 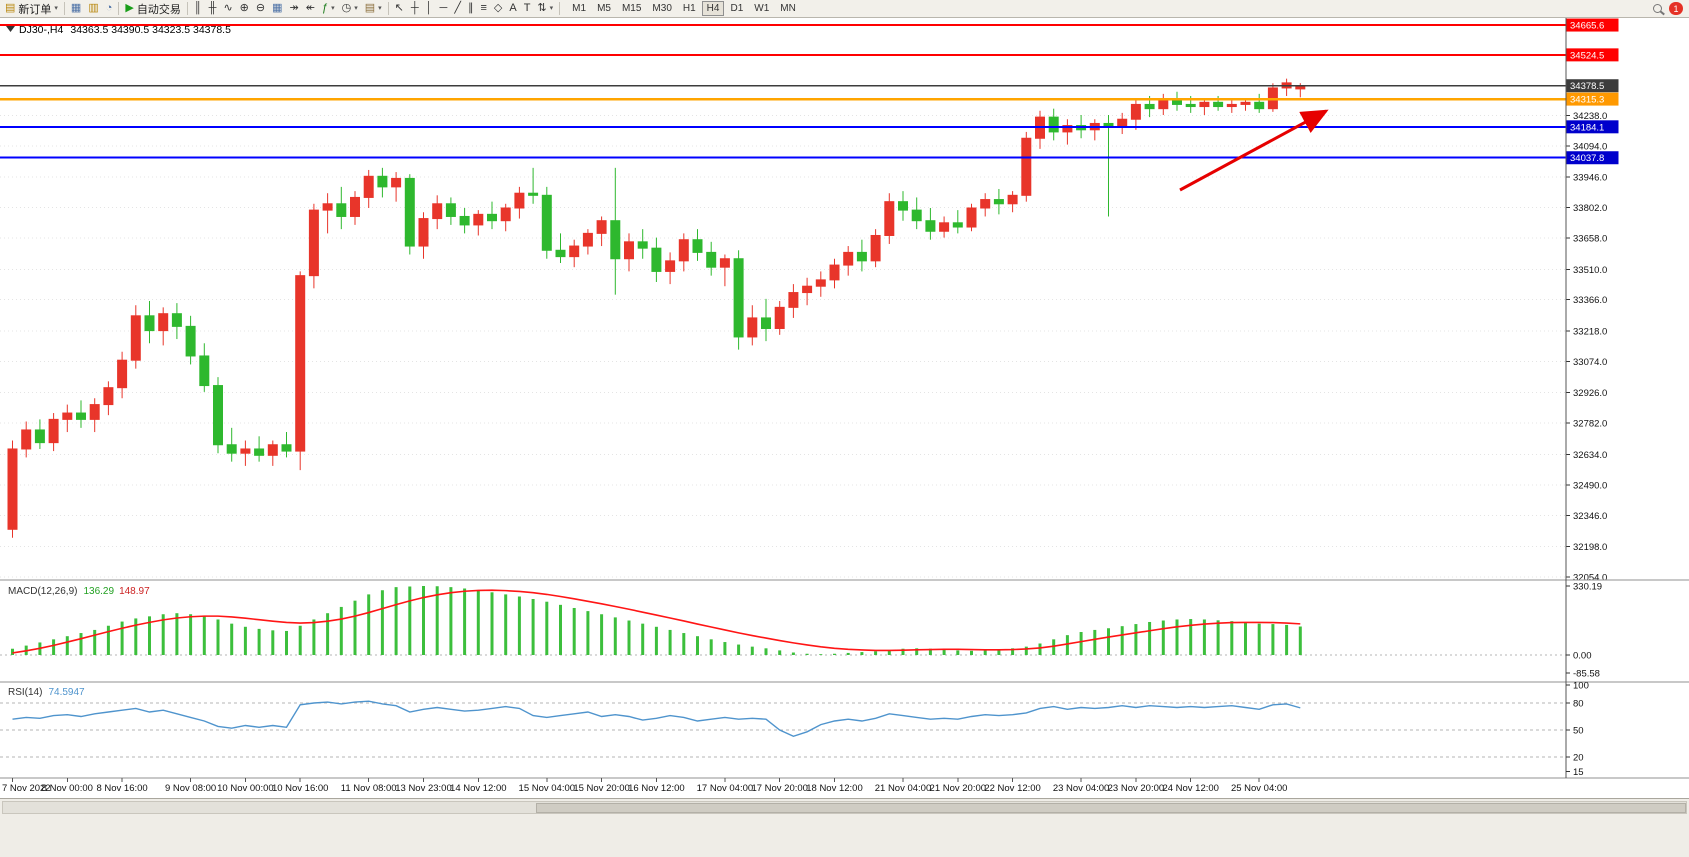 I want to click on horizontal-line-icon: ─, so click(x=443, y=8).